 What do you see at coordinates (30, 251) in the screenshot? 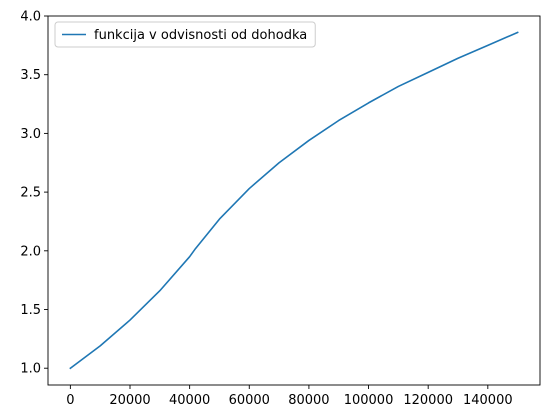
I see `y-tick-label: 2.0` at bounding box center [30, 251].